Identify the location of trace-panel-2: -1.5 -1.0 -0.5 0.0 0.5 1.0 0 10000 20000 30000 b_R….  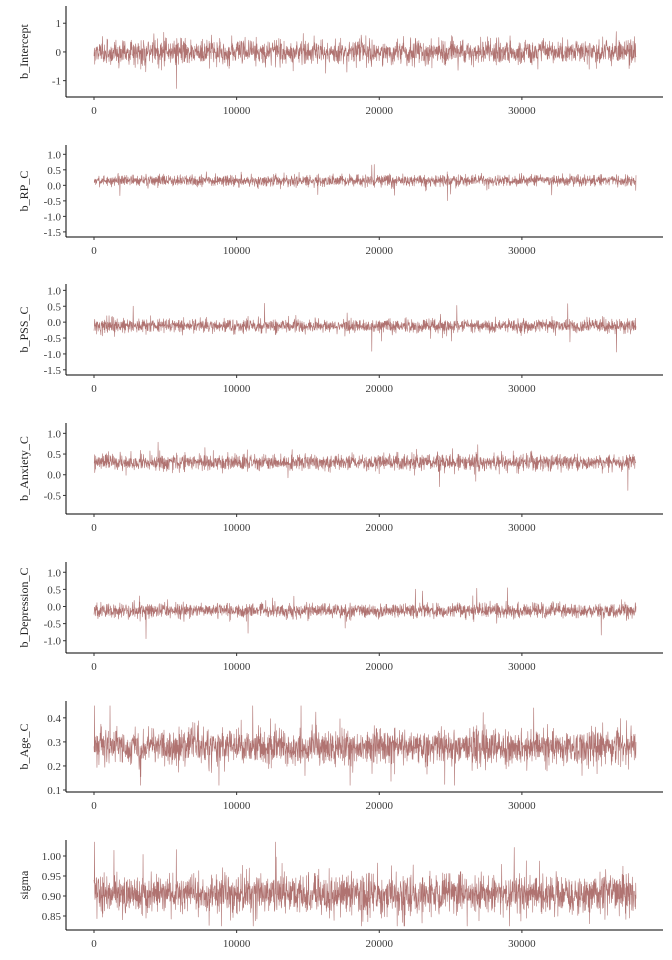
(340, 201).